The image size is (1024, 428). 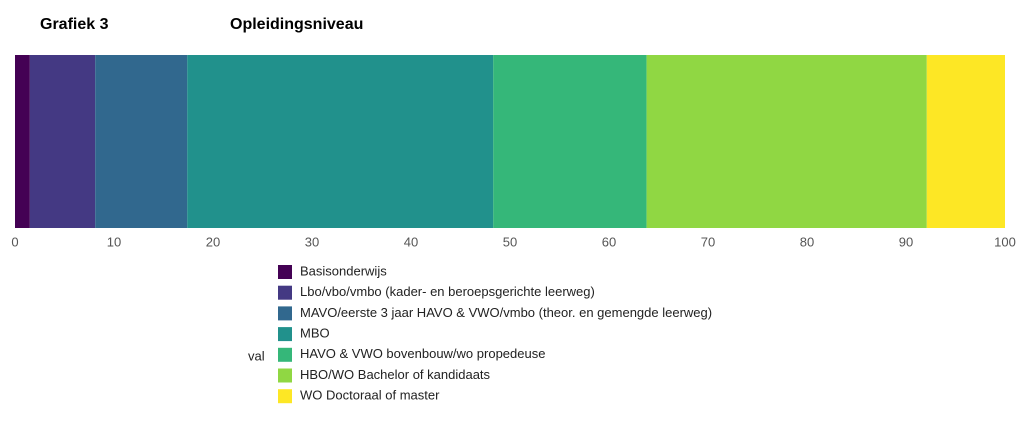 I want to click on x-tick-label: 50, so click(x=510, y=241).